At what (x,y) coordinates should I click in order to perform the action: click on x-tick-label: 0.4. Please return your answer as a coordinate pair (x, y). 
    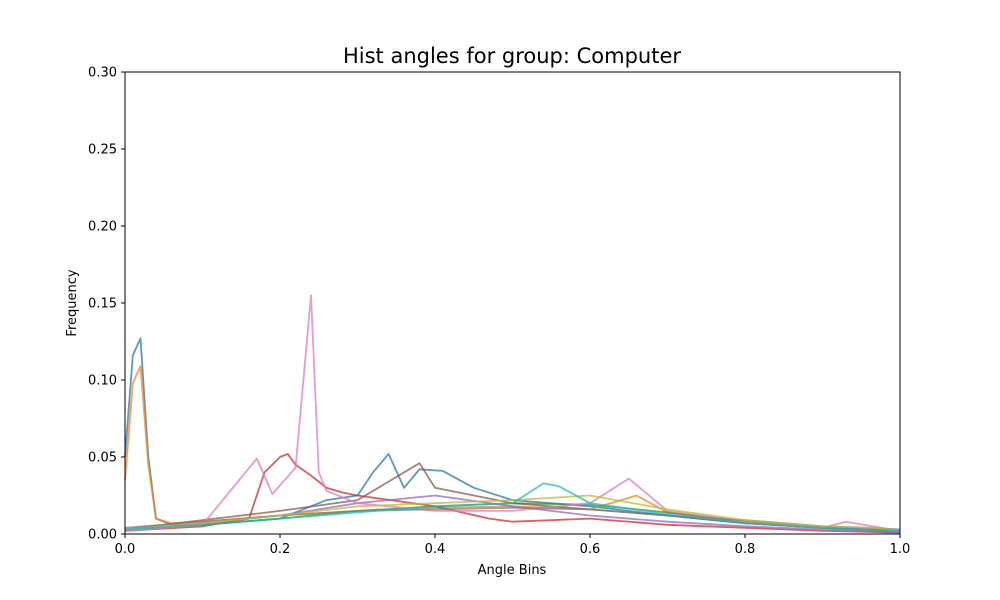
    Looking at the image, I should click on (435, 549).